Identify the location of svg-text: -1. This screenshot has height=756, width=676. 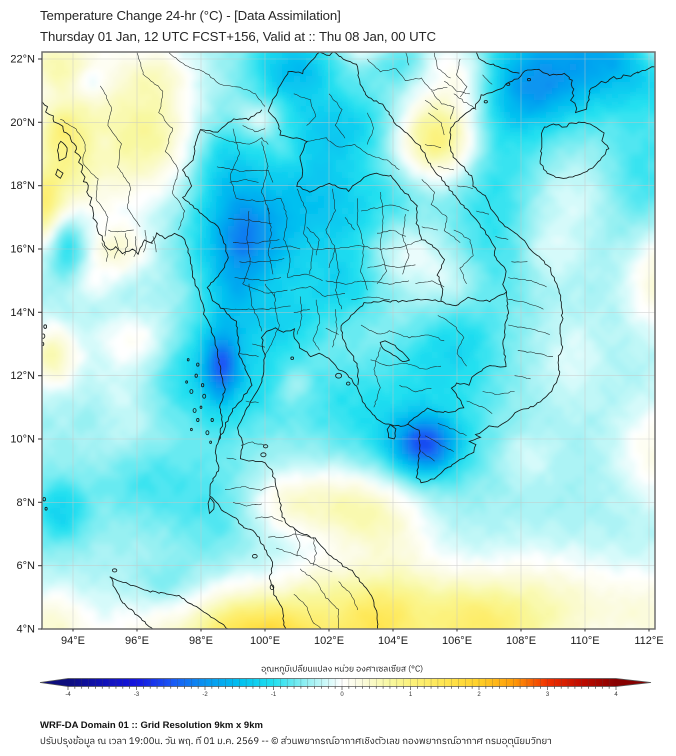
(274, 695).